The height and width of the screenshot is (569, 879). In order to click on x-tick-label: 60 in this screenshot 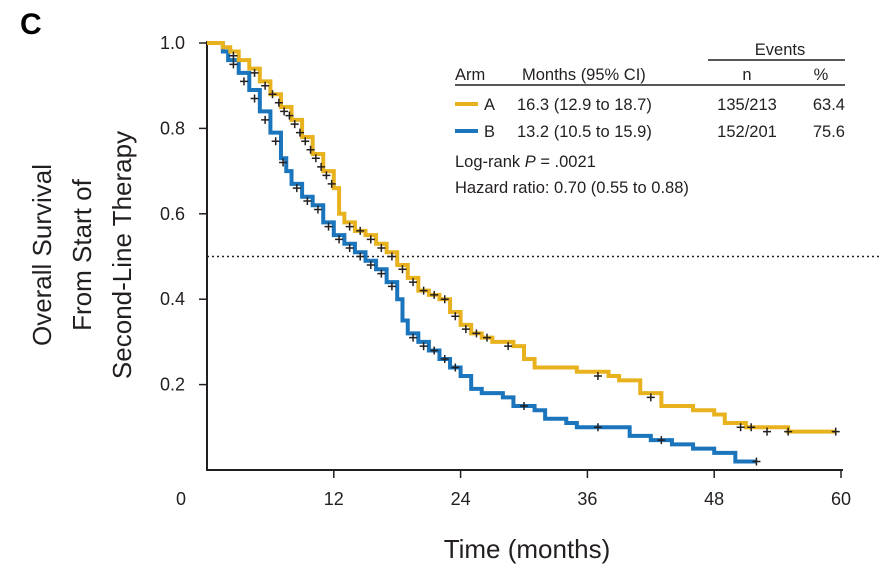, I will do `click(841, 499)`.